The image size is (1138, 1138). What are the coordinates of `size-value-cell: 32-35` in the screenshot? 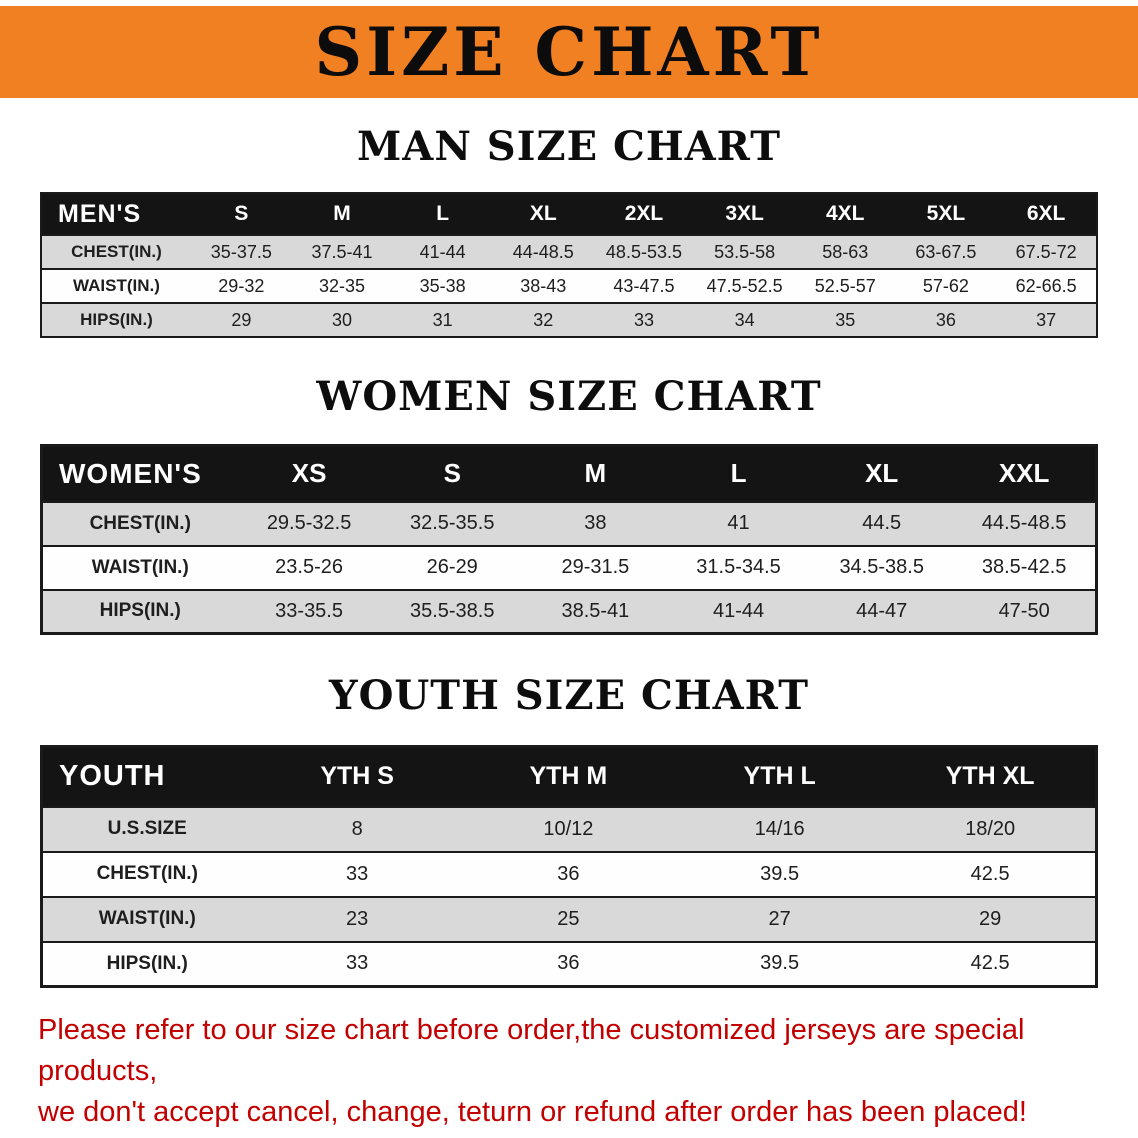 It's located at (342, 285).